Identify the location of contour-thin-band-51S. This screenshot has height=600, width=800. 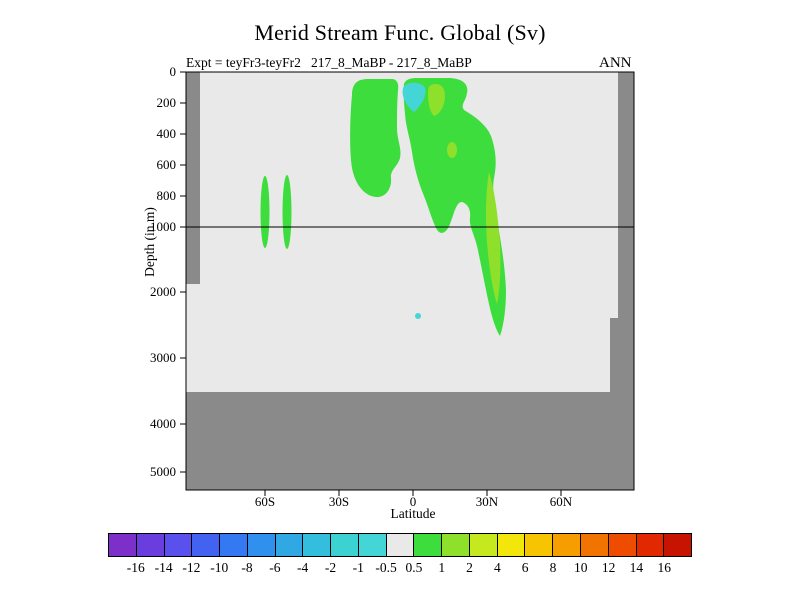
(287, 212).